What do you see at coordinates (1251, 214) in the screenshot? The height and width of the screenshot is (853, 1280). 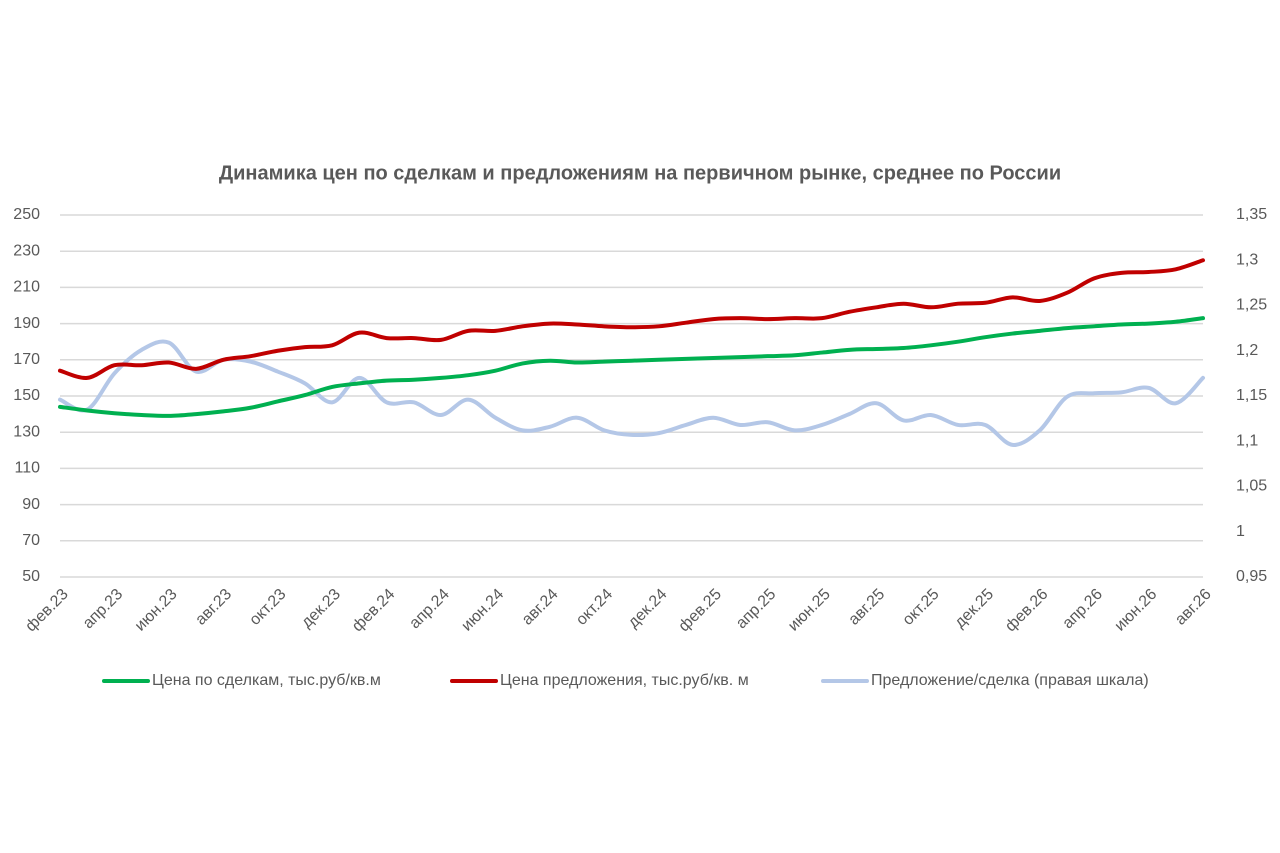 I see `y2-tick-label: 1,35` at bounding box center [1251, 214].